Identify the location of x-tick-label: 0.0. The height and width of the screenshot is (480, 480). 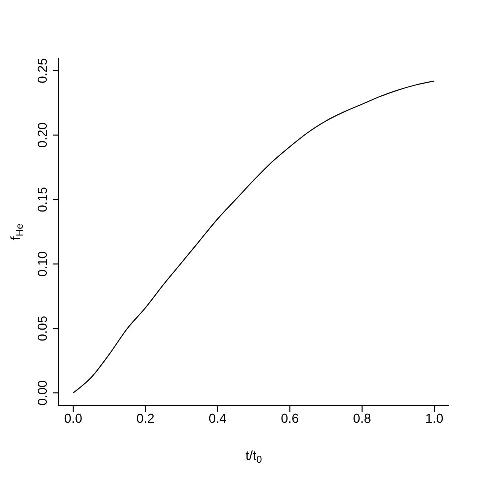
(73, 418).